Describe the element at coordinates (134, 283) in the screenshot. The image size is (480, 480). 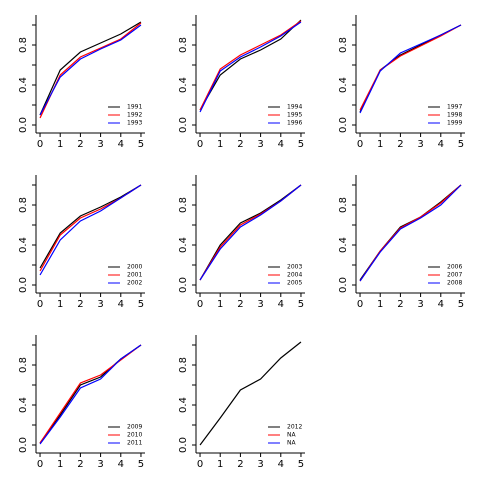
I see `legend-label: 2002` at that location.